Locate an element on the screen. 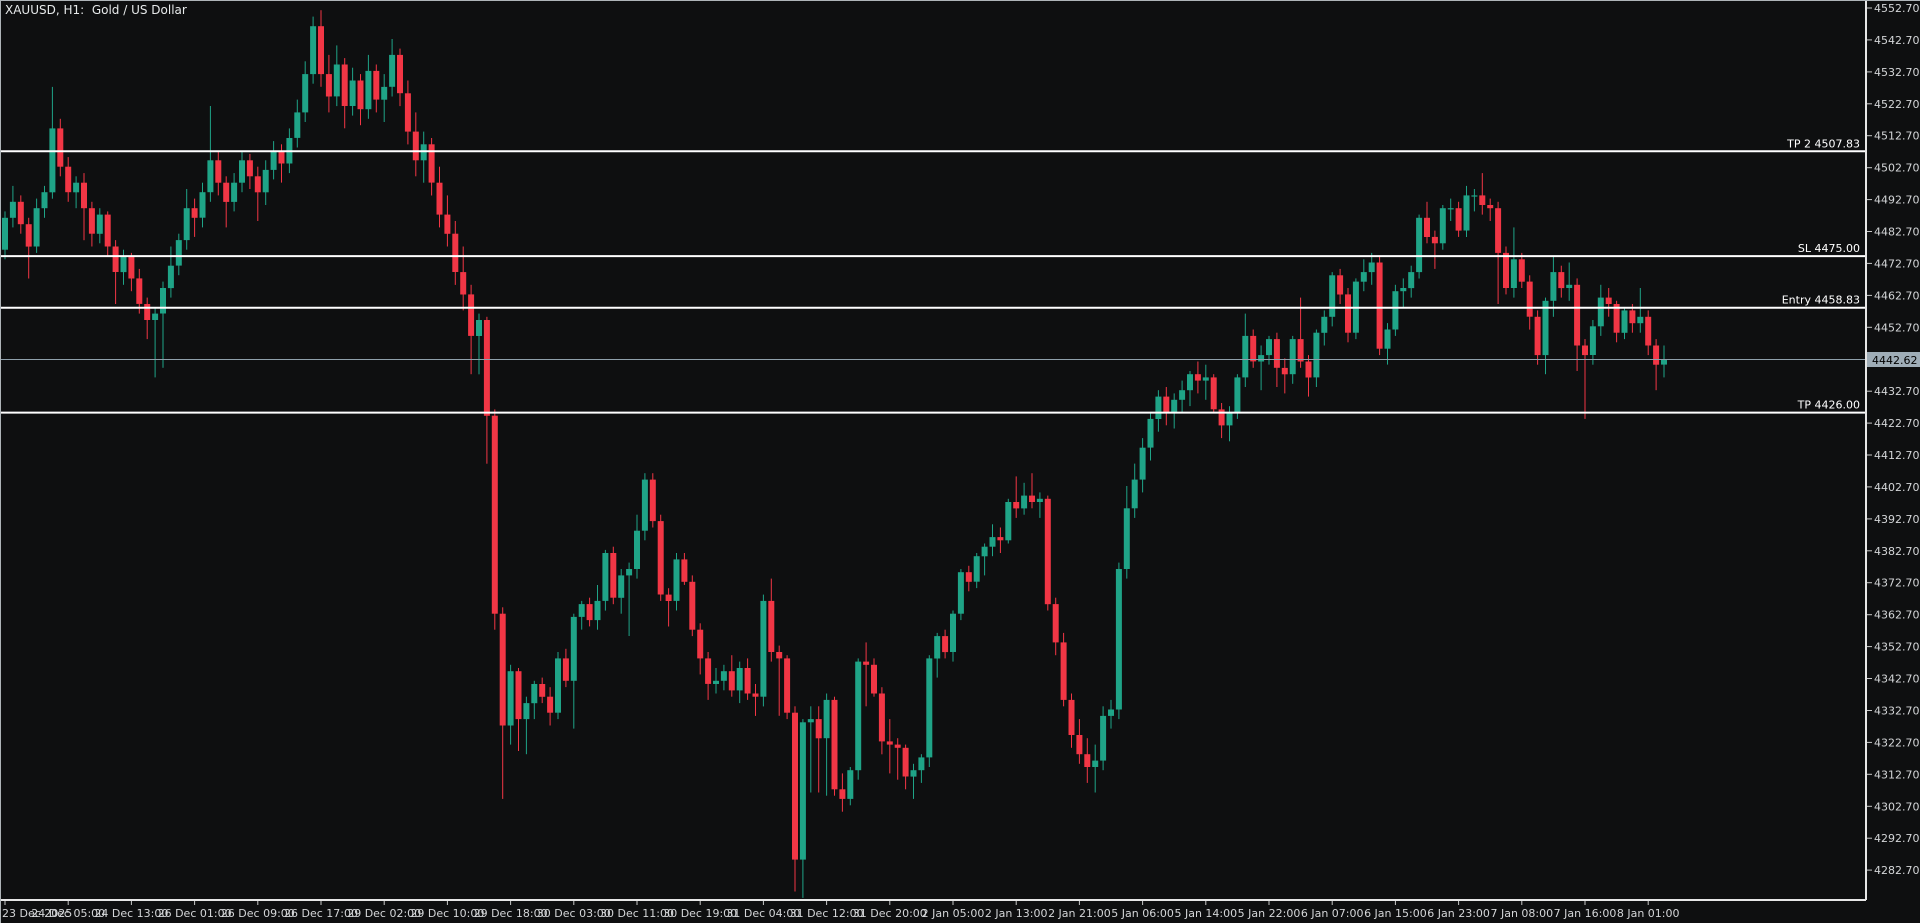 This screenshot has width=1920, height=923. time-axis-label: 7 Jan 16:00 is located at coordinates (1585, 913).